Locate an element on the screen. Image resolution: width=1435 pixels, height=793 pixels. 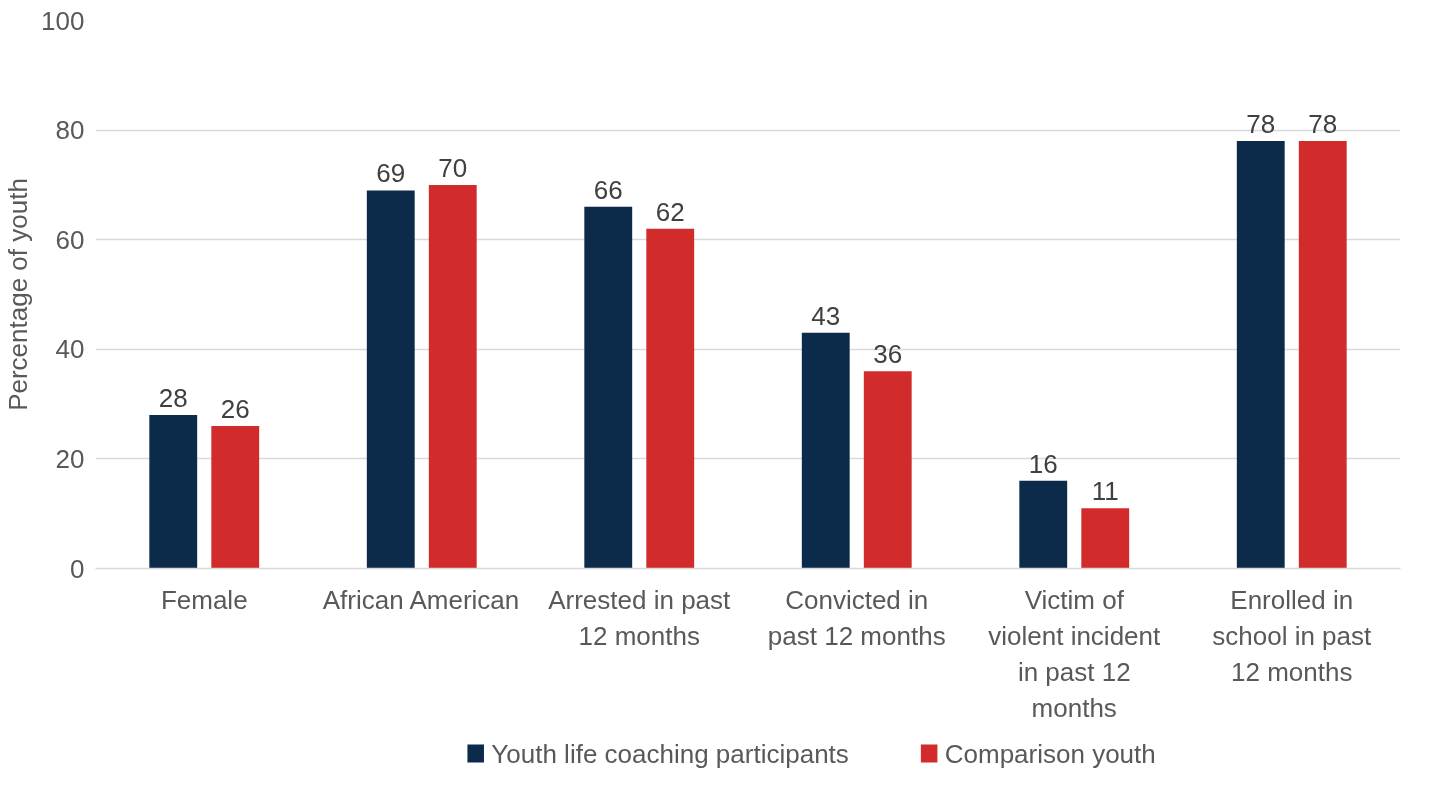
x-tick-label: African American is located at coordinates (421, 599).